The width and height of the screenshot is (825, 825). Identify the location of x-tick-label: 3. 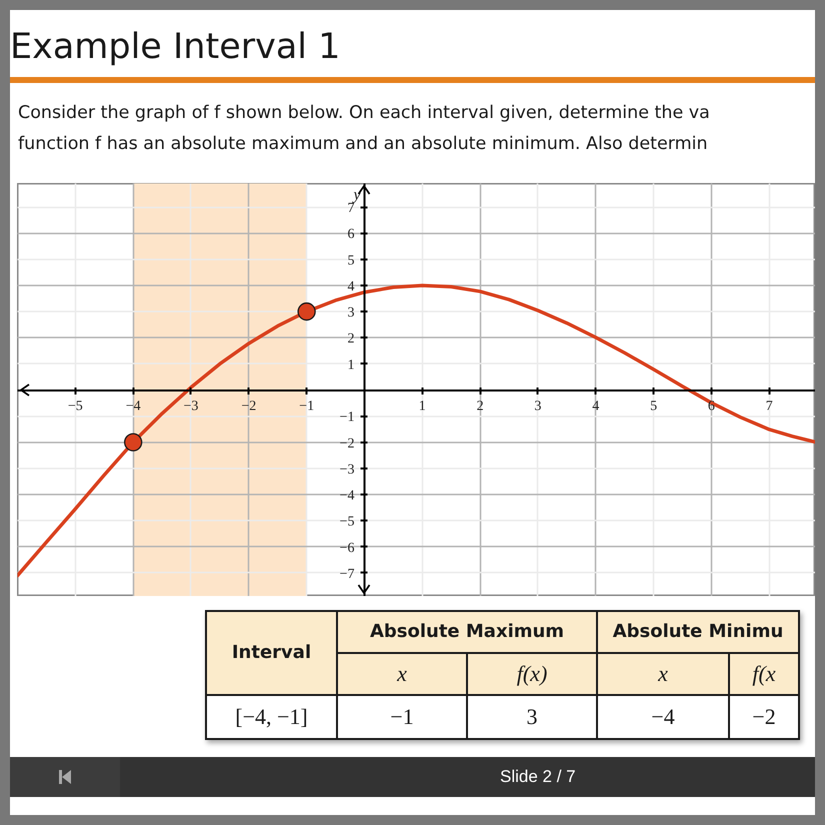
(538, 406).